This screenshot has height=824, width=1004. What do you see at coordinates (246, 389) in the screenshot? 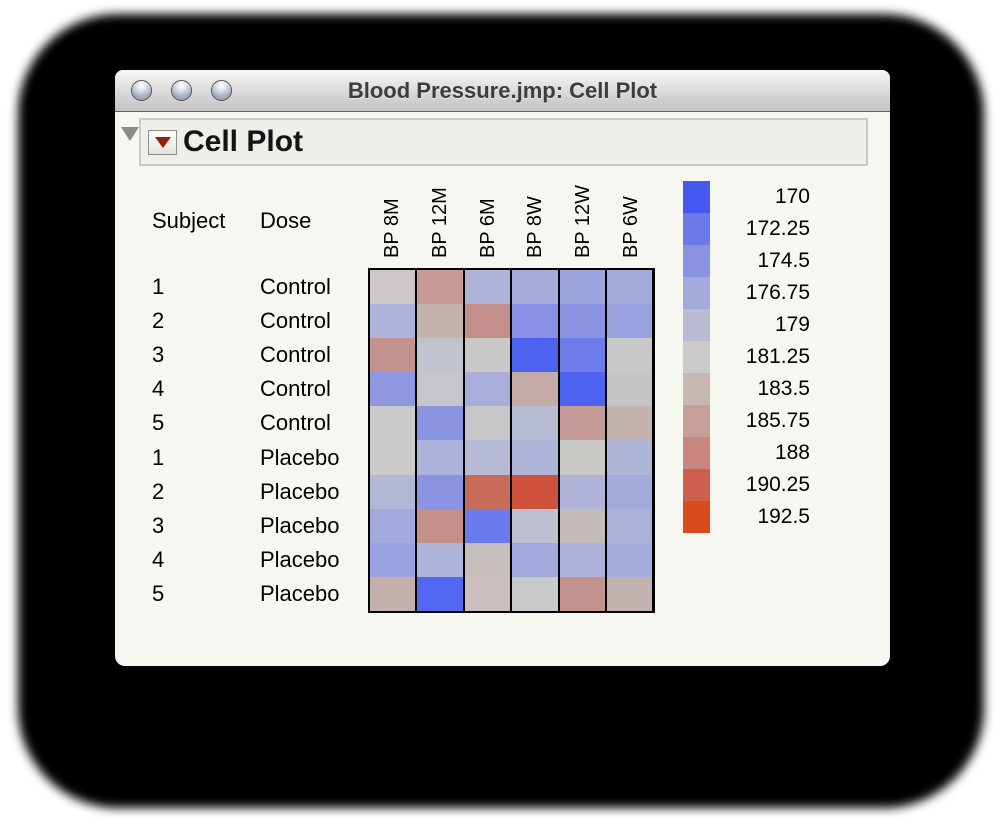
I see `row-label: 4 Control` at bounding box center [246, 389].